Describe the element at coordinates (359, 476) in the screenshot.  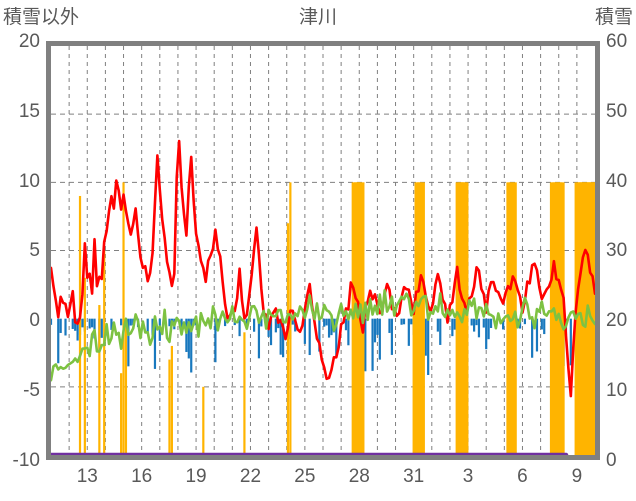
I see `x-axis-tick-label: 28` at that location.